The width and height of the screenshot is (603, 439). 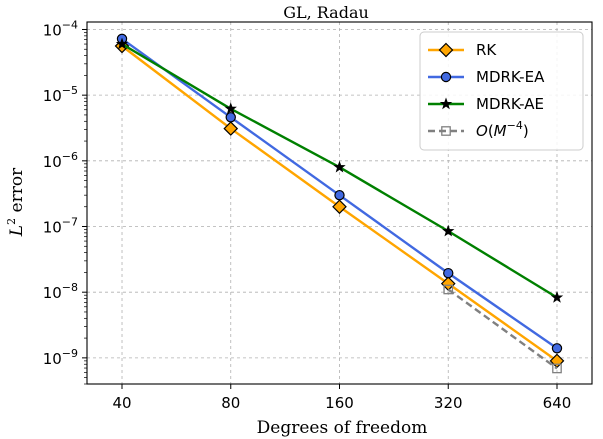 I want to click on y-tick-label: 10⁻⁶, so click(x=60, y=160).